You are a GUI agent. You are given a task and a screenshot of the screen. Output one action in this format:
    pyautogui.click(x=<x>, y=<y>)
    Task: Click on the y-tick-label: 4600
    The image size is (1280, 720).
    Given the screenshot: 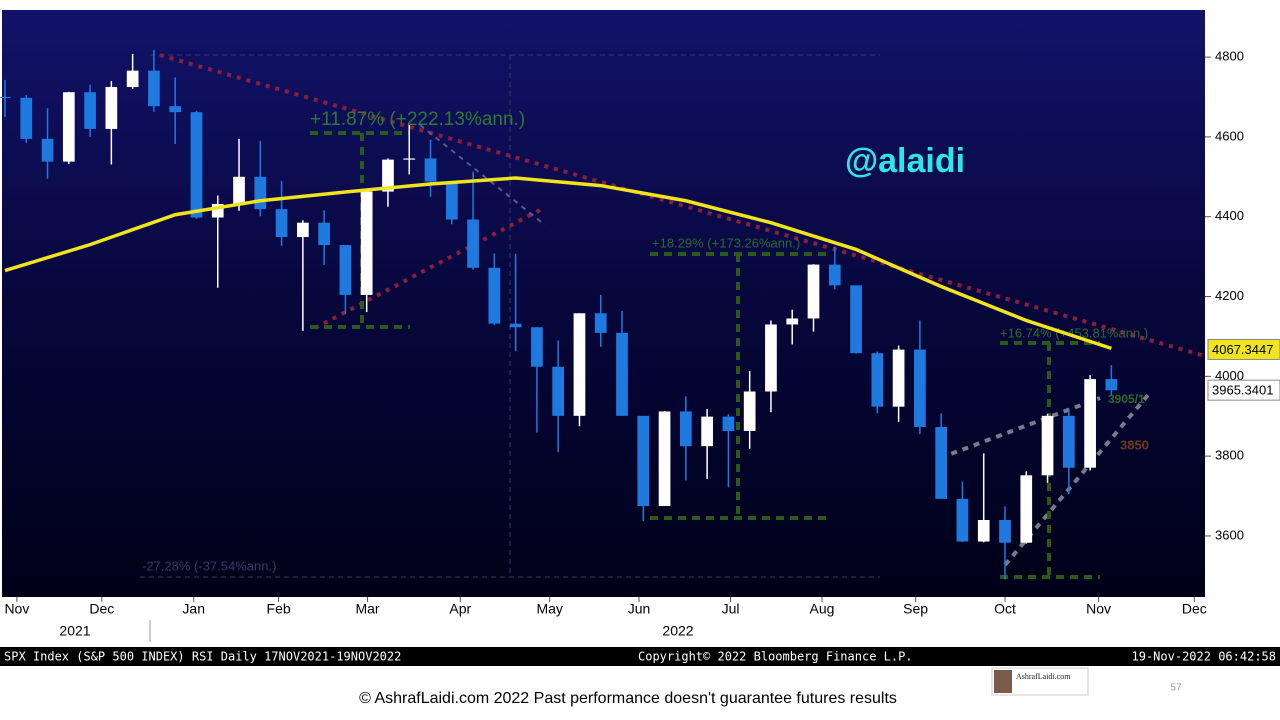 What is the action you would take?
    pyautogui.click(x=1229, y=135)
    